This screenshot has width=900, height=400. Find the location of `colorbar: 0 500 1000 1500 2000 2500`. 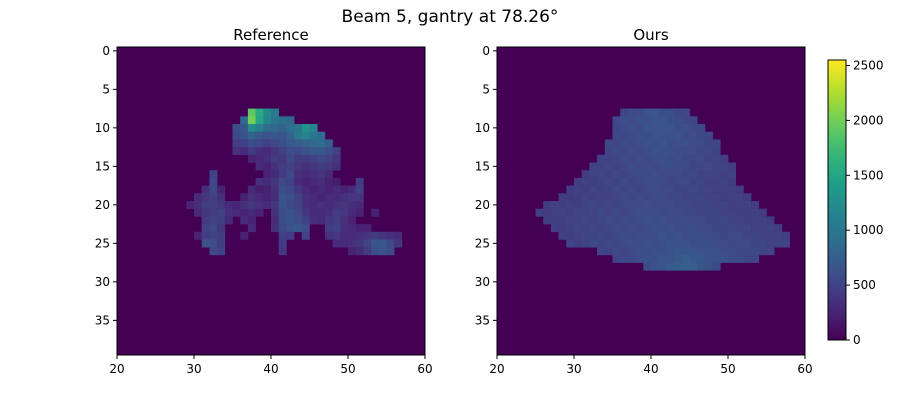

colorbar: 0 500 1000 1500 2000 2500 is located at coordinates (855, 202).